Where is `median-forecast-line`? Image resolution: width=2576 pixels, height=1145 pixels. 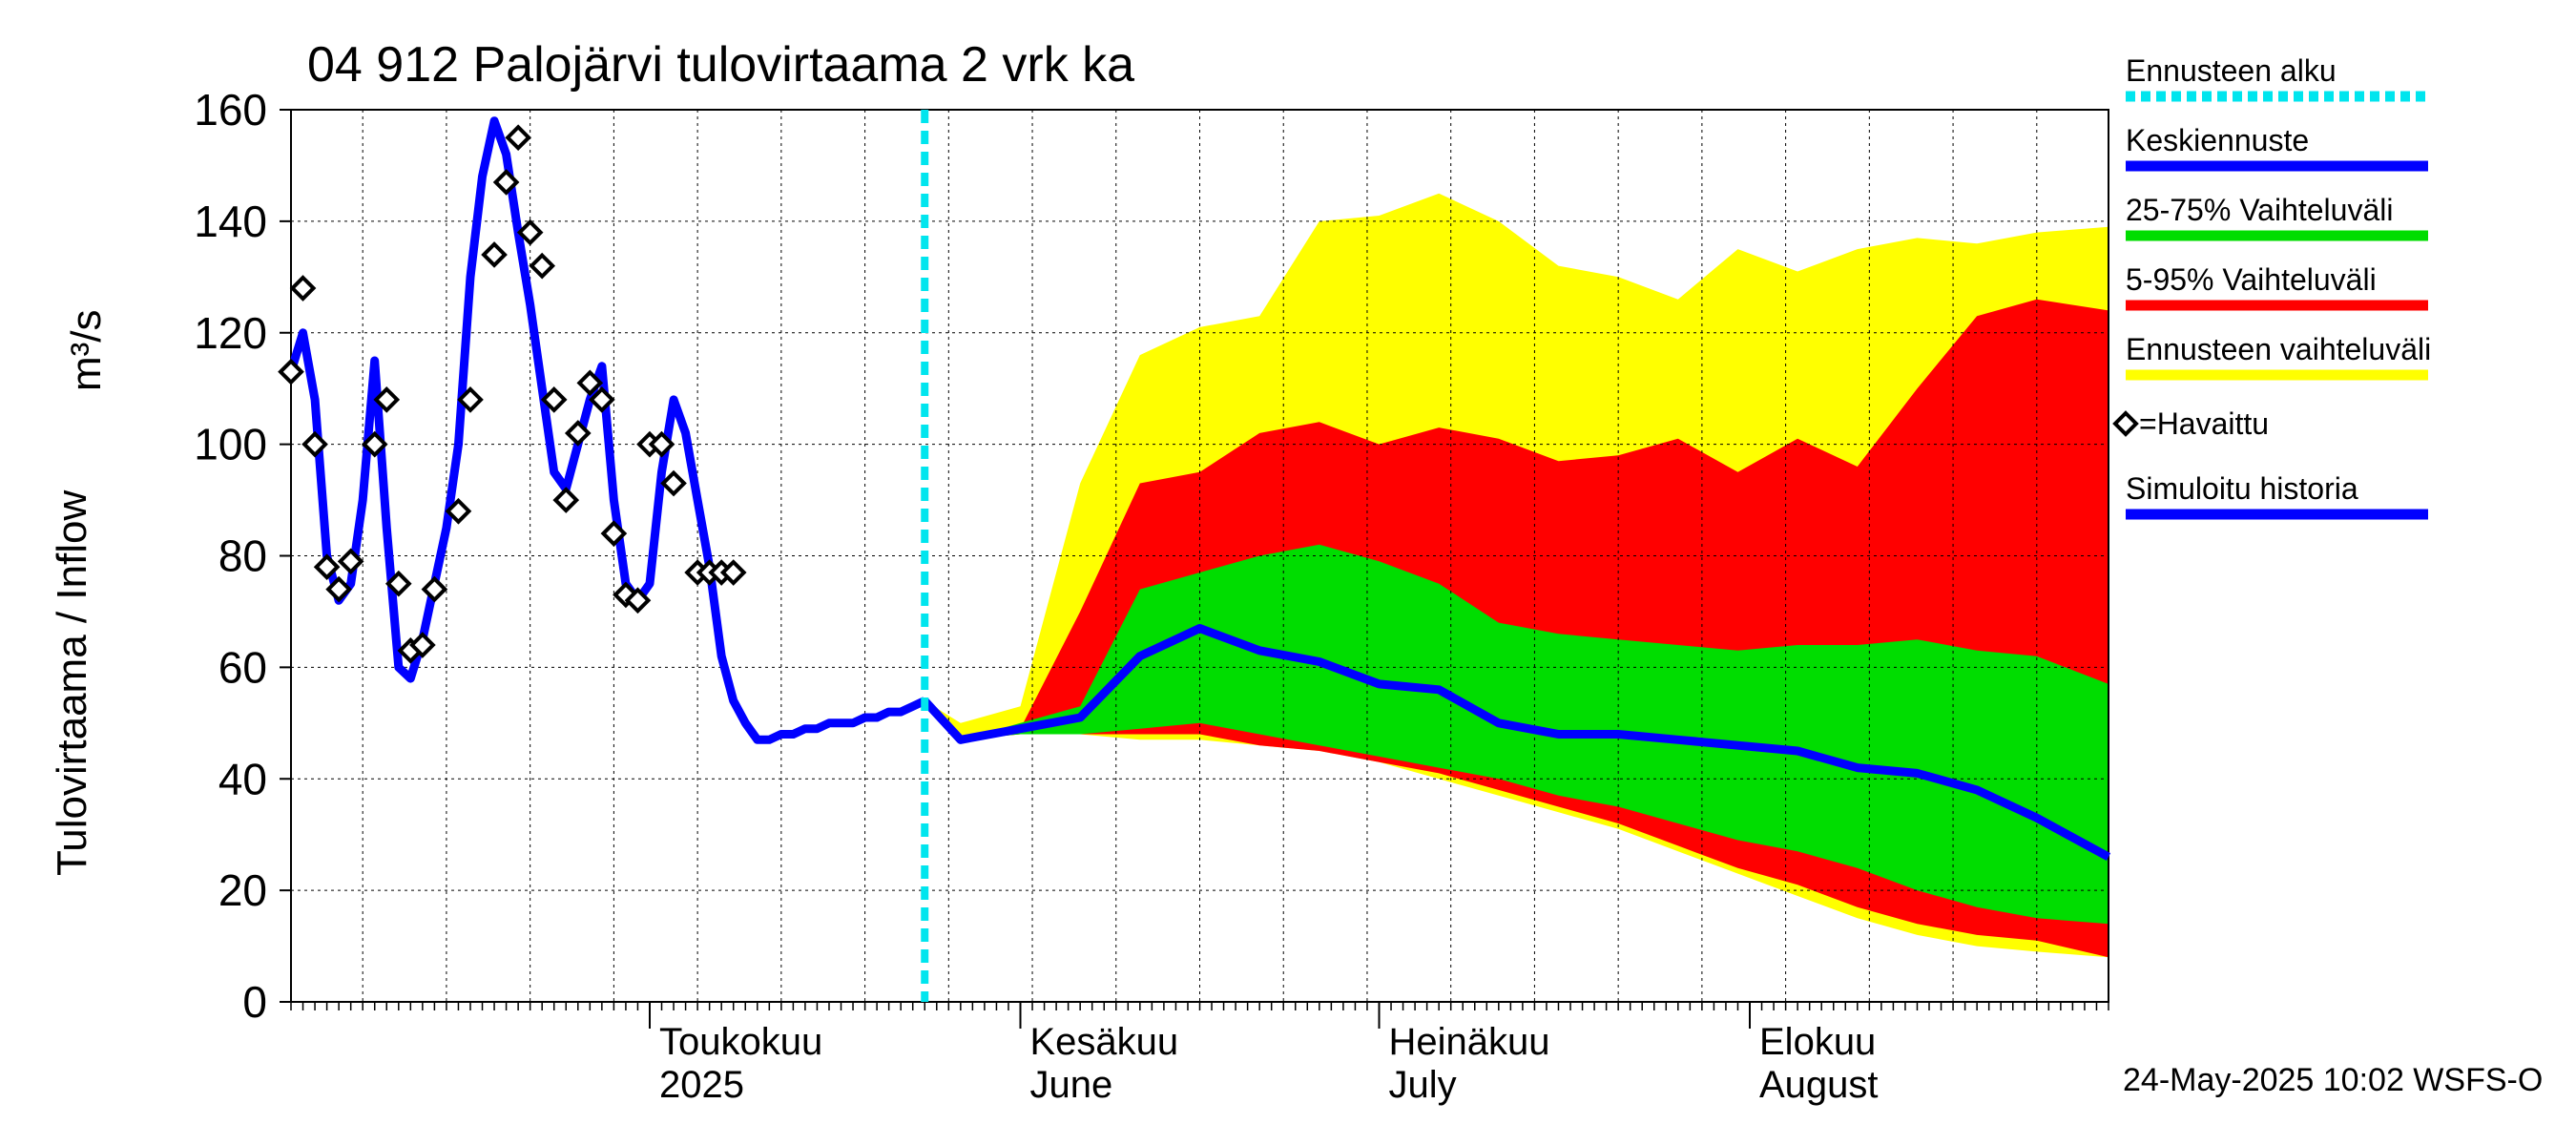
median-forecast-line is located at coordinates (1516, 743).